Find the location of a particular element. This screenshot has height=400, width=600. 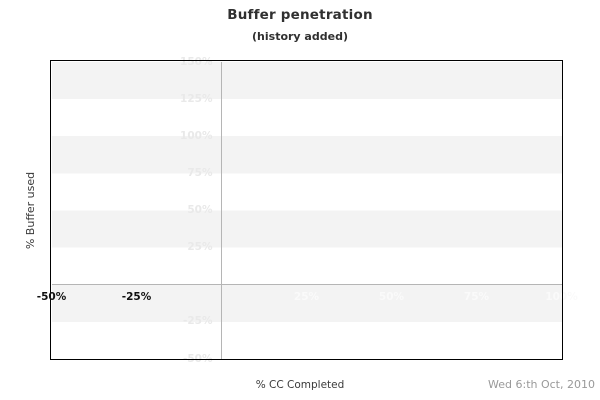

x-zero-gridline is located at coordinates (221, 210).